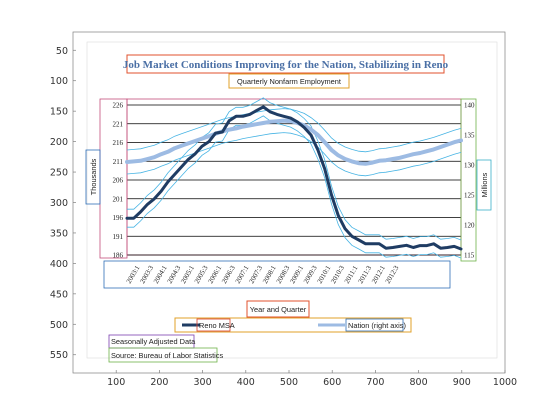 The image size is (560, 420). Describe the element at coordinates (118, 124) in the screenshot. I see `left-tick-label: 221` at that location.